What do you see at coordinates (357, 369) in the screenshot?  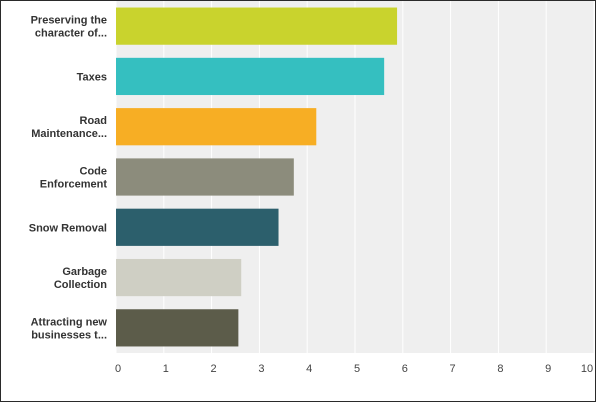 I see `x-tick-label: 5` at bounding box center [357, 369].